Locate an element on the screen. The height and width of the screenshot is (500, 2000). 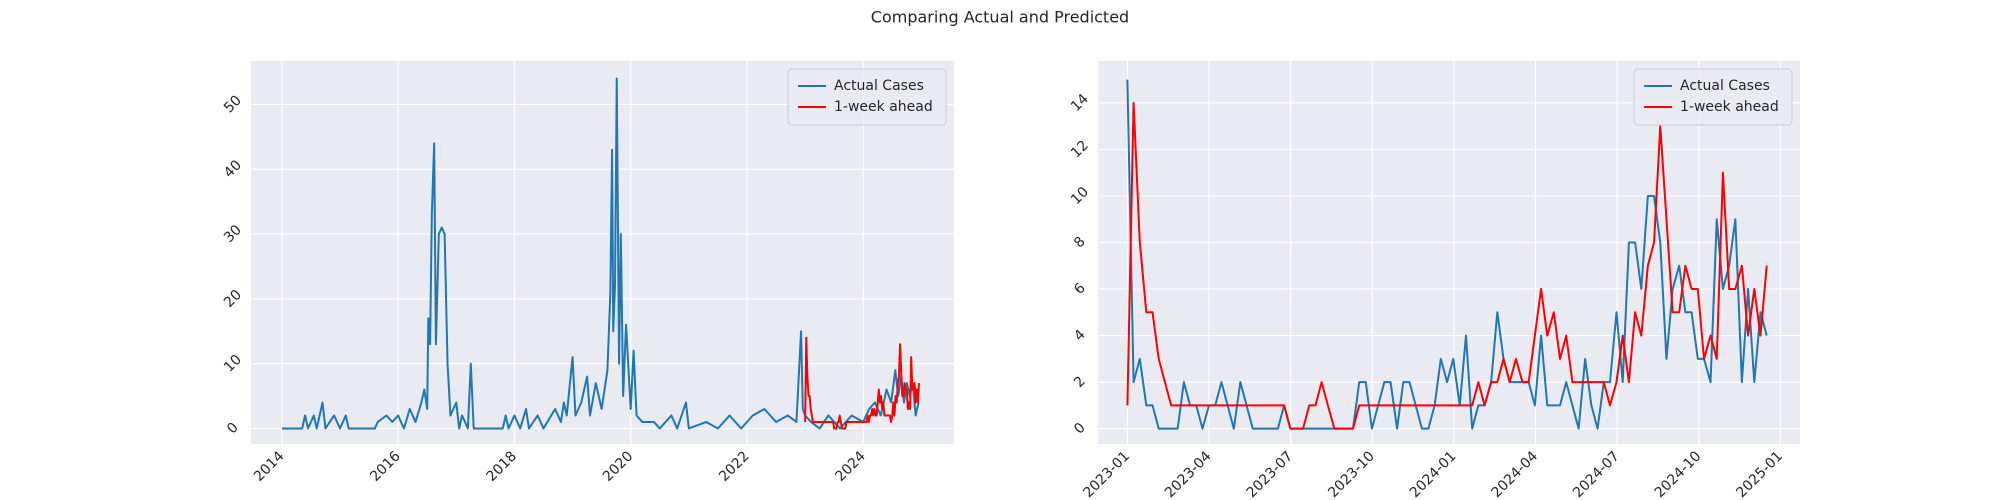
x-tick-label: 2024-04 is located at coordinates (1515, 474).